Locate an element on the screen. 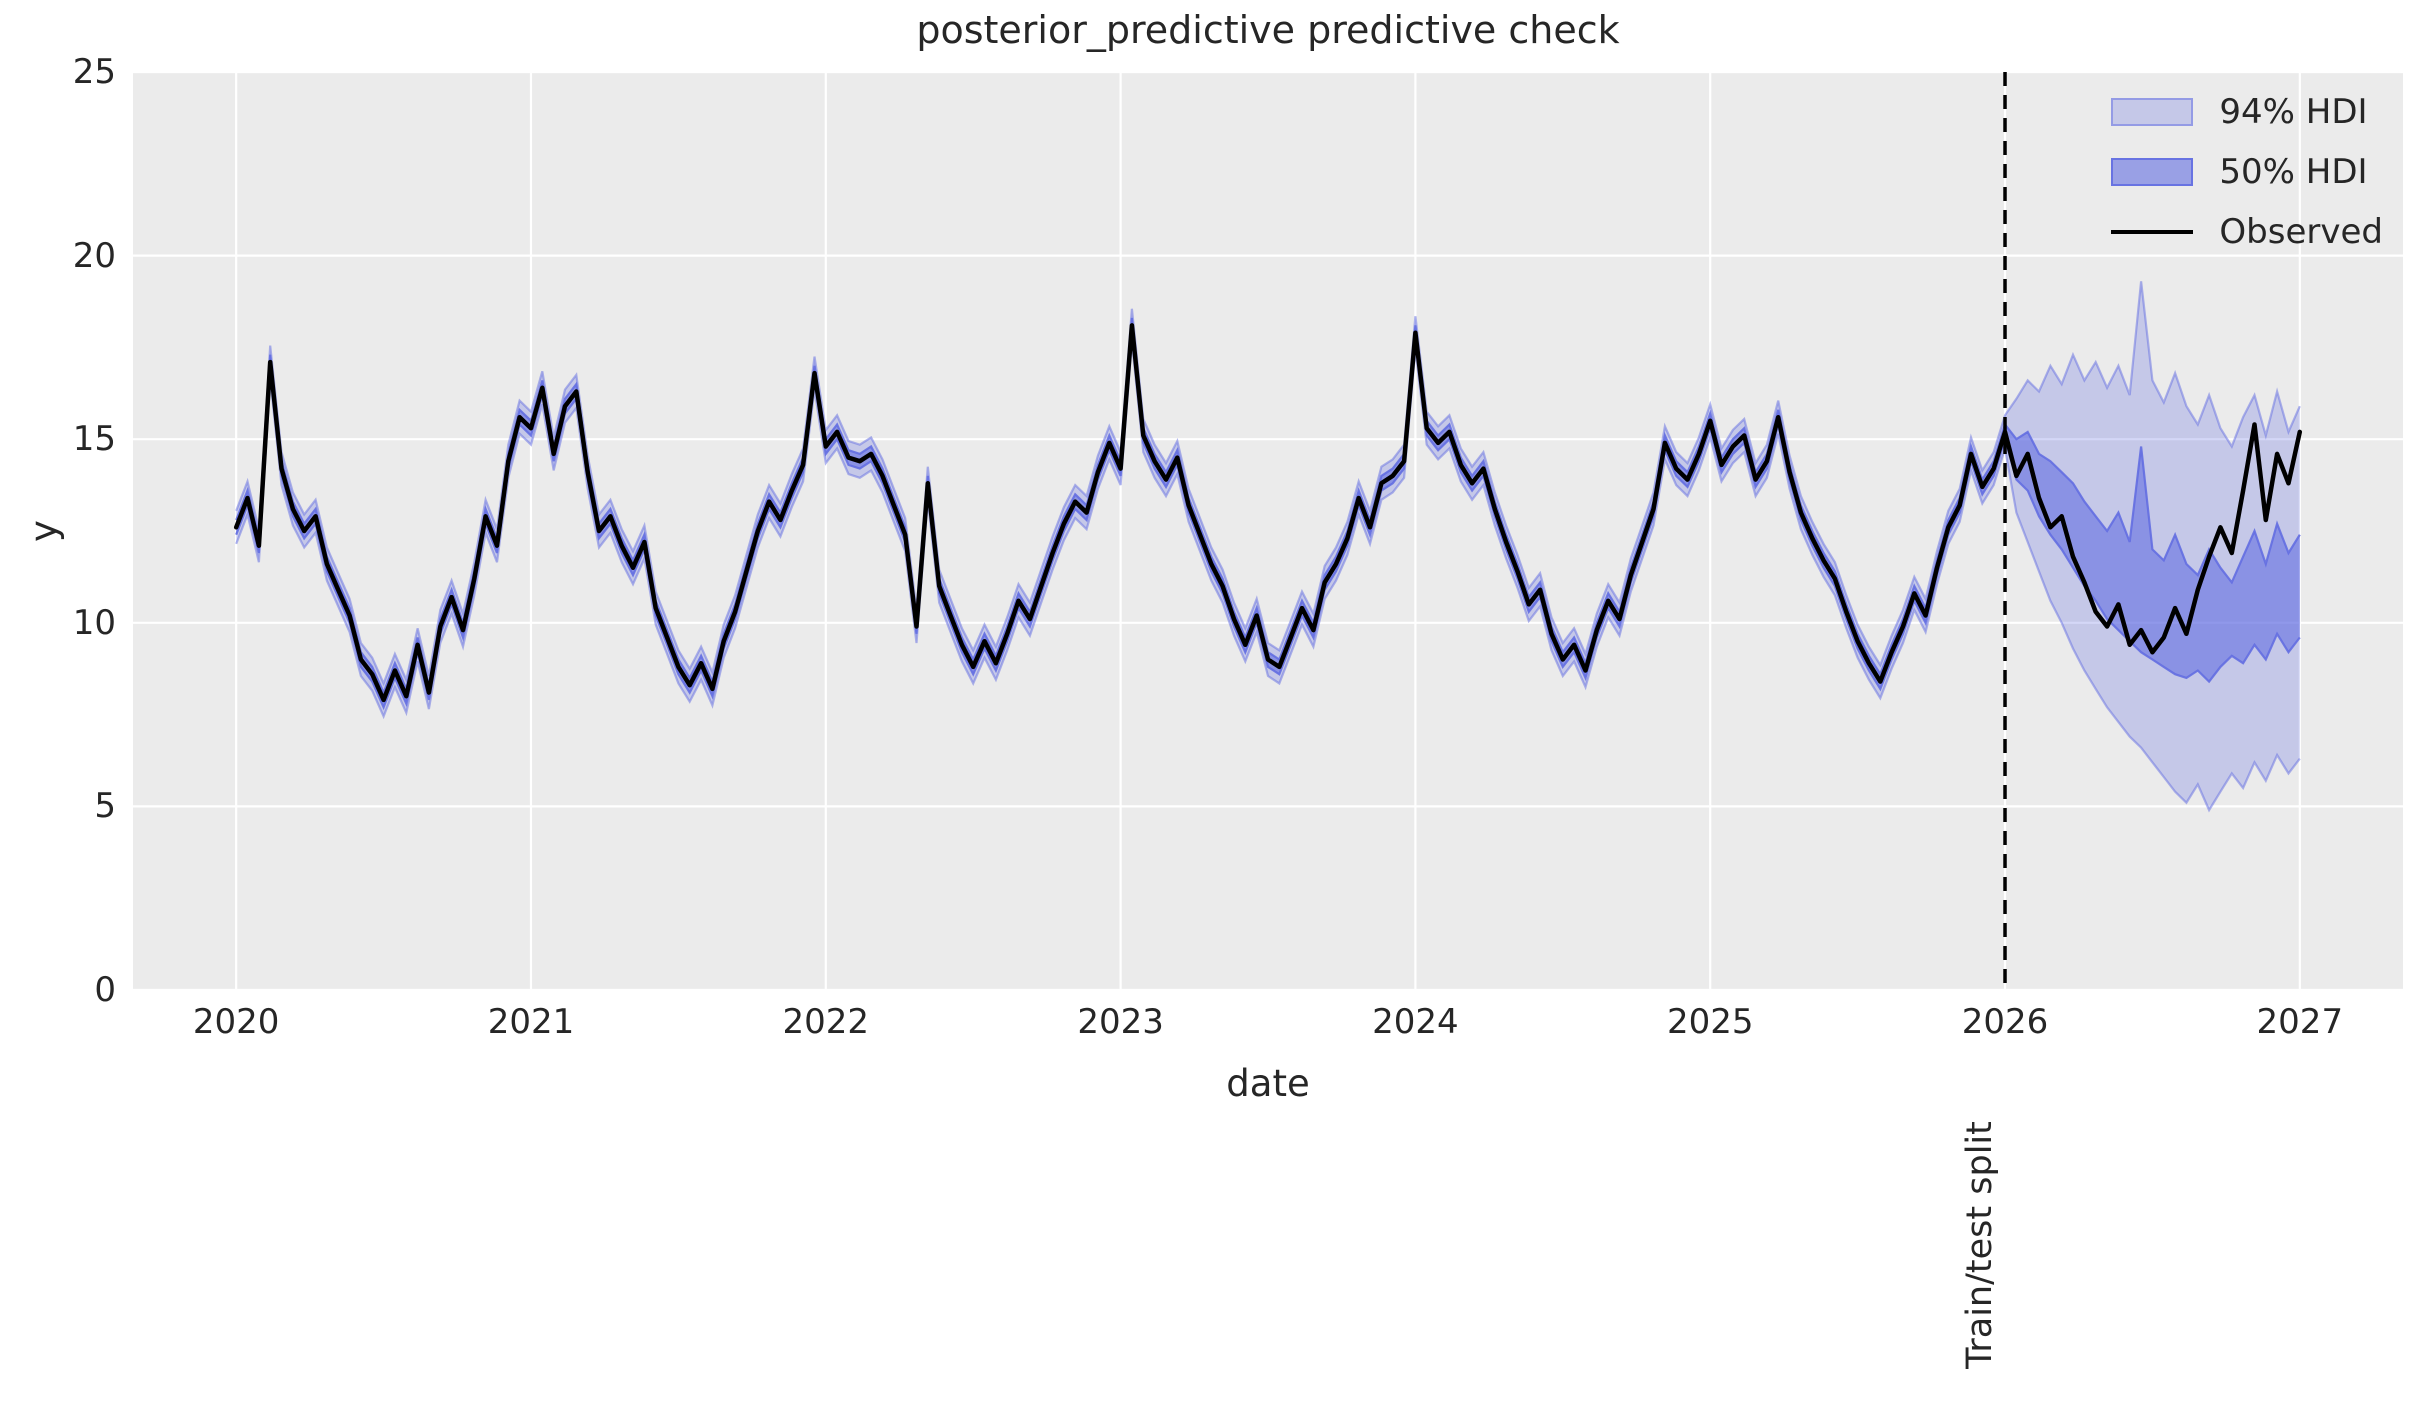  legend-label-observed: Observed is located at coordinates (2301, 232).